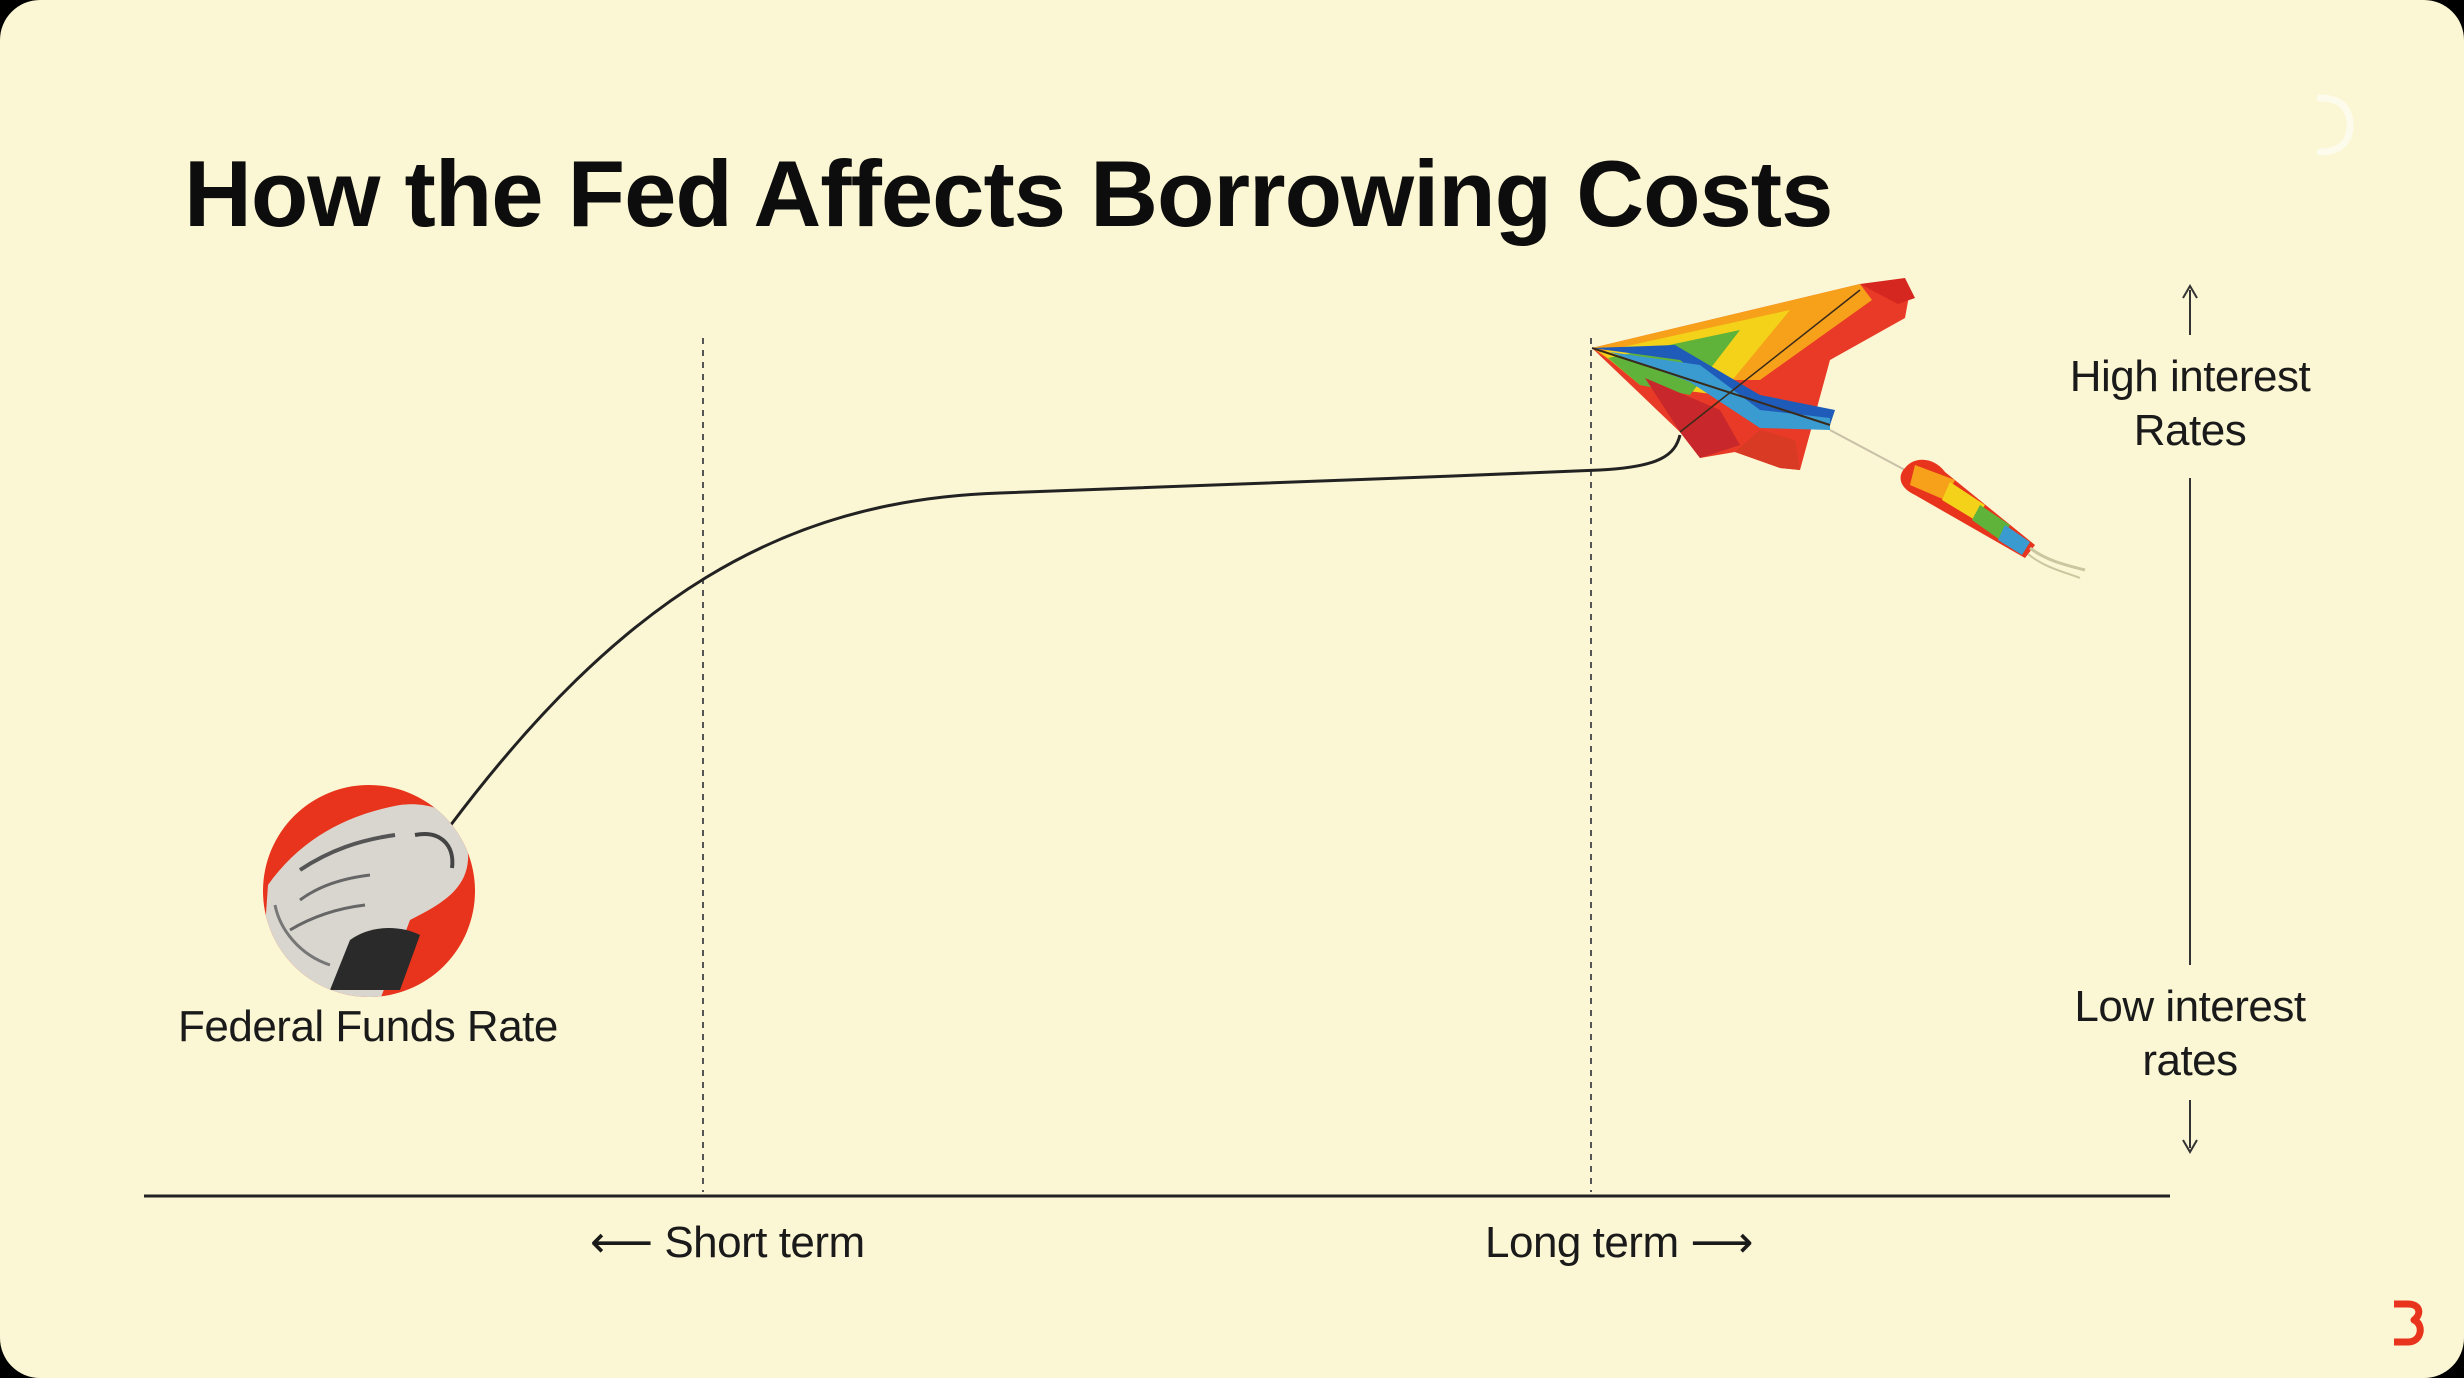 The image size is (2464, 1378). What do you see at coordinates (2190, 291) in the screenshot?
I see `up-arrow-icon` at bounding box center [2190, 291].